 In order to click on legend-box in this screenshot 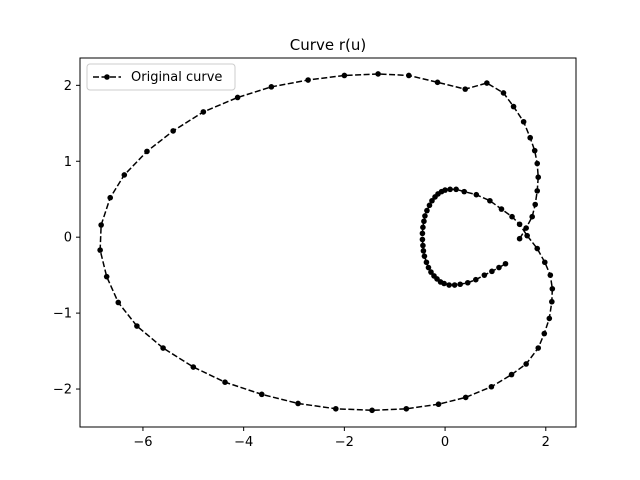, I will do `click(161, 77)`.